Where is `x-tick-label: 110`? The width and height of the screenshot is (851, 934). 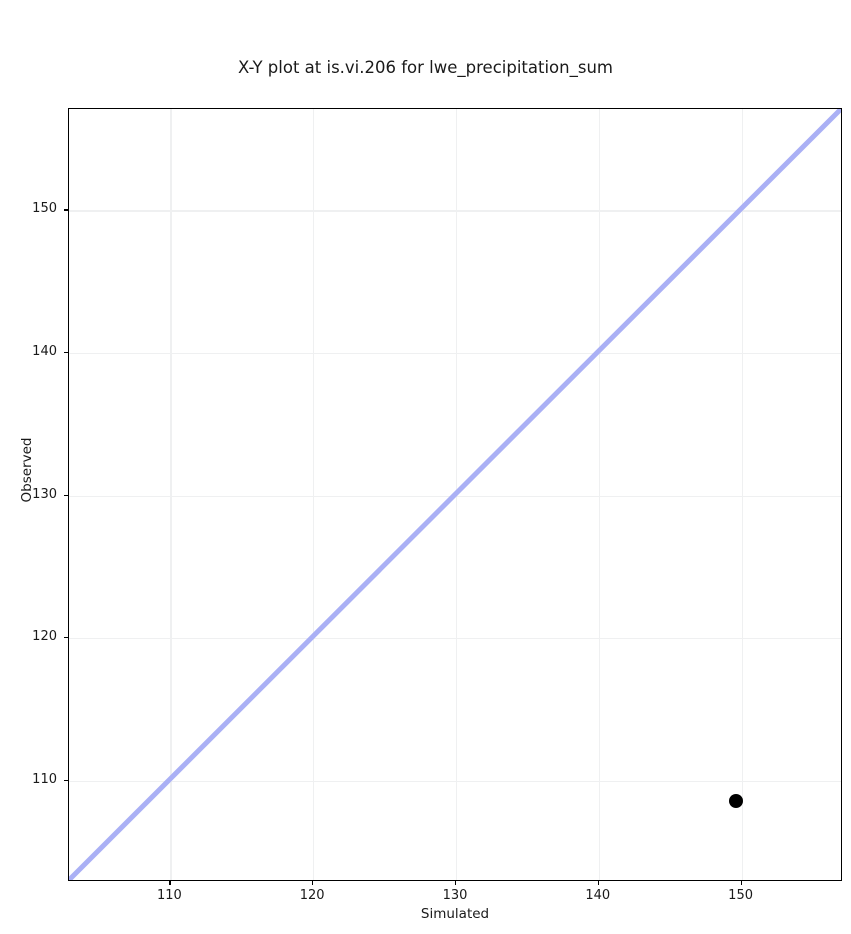 x-tick-label: 110 is located at coordinates (169, 895).